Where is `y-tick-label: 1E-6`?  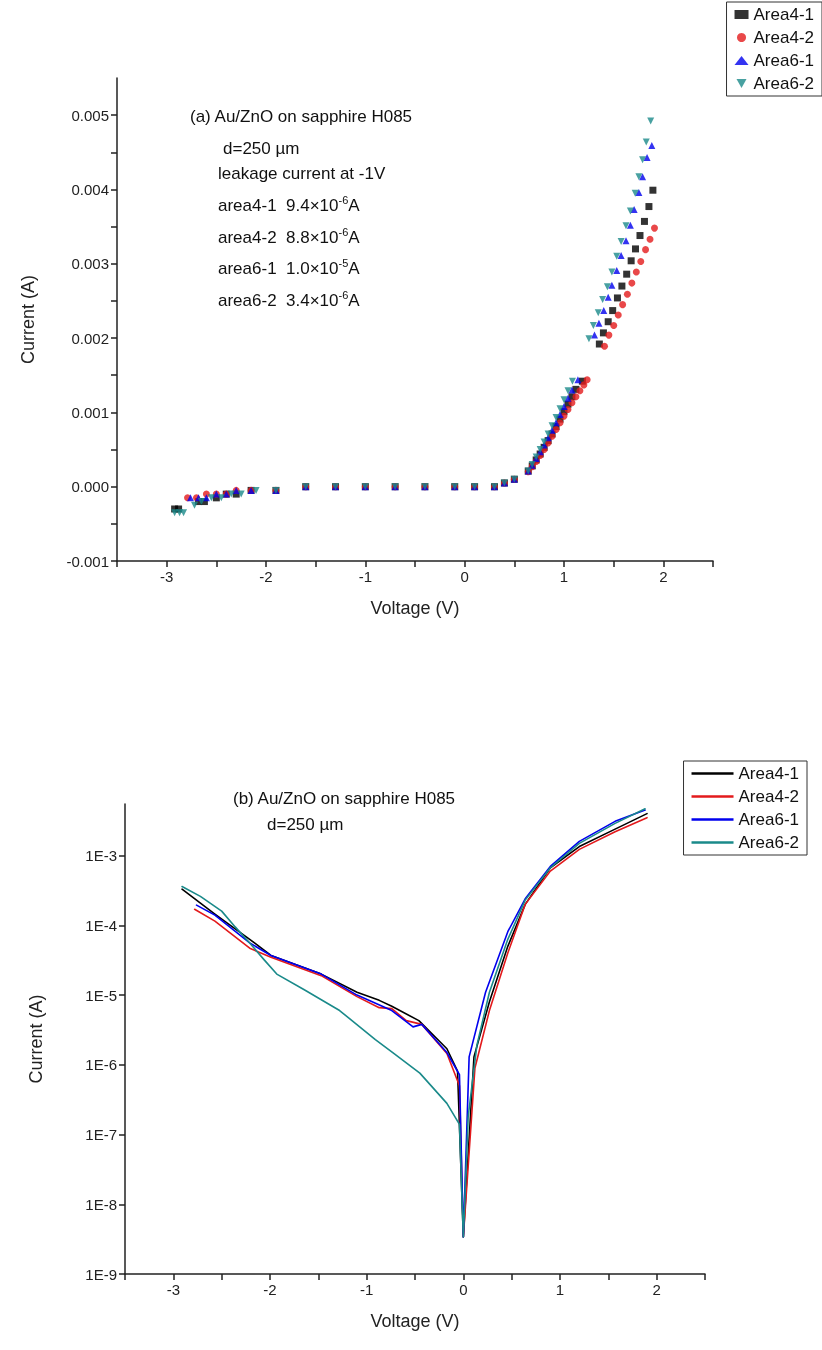
y-tick-label: 1E-6 is located at coordinates (101, 1065).